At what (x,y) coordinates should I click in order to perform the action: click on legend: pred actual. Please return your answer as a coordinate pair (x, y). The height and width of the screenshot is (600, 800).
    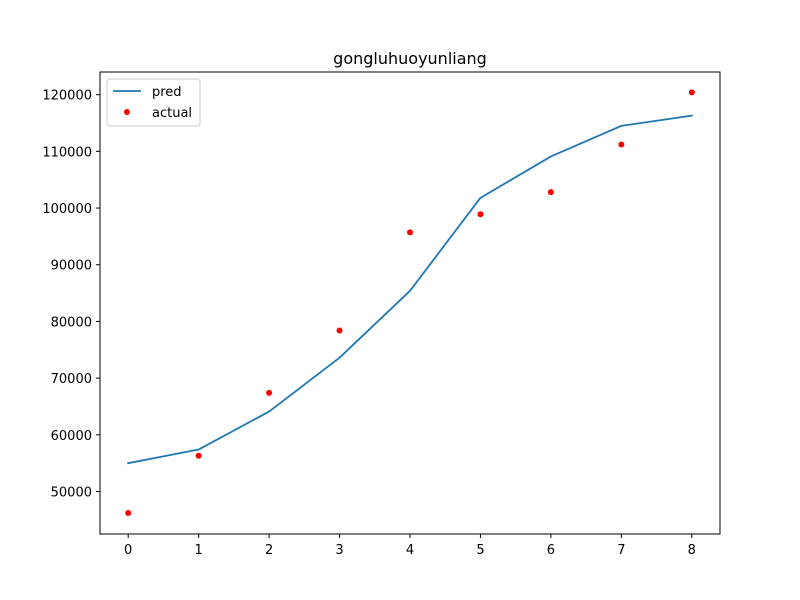
    Looking at the image, I should click on (153, 102).